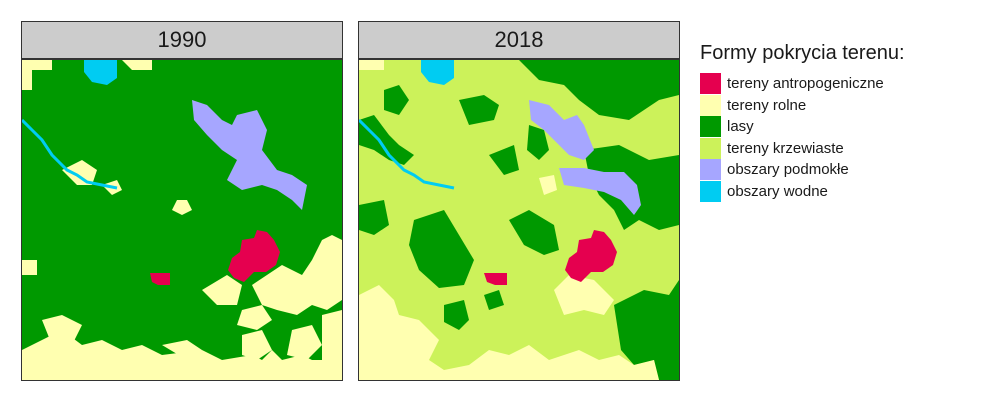 The width and height of the screenshot is (1000, 400). What do you see at coordinates (710, 127) in the screenshot?
I see `legend-swatch-forest` at bounding box center [710, 127].